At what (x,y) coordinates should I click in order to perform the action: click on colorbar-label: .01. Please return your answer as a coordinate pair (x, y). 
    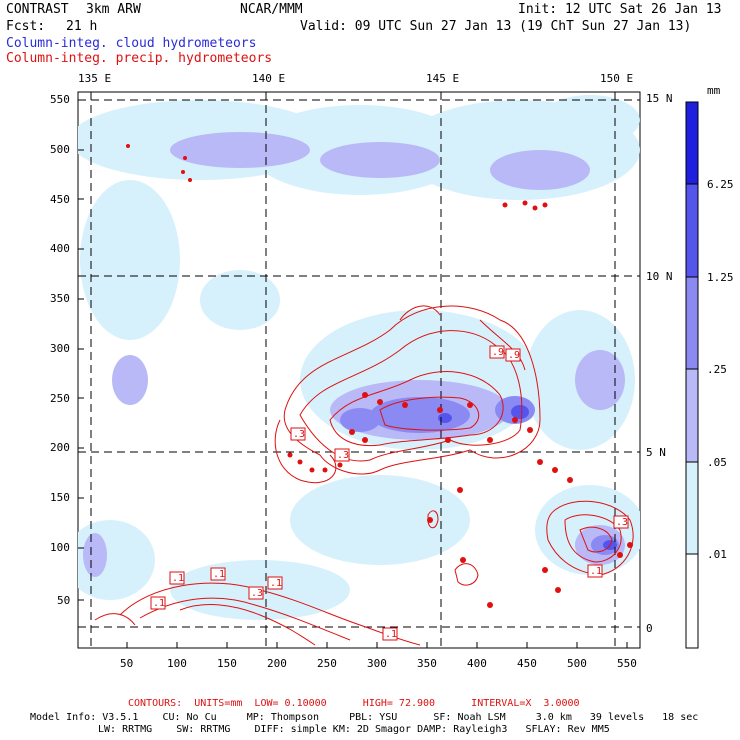
    Looking at the image, I should click on (717, 554).